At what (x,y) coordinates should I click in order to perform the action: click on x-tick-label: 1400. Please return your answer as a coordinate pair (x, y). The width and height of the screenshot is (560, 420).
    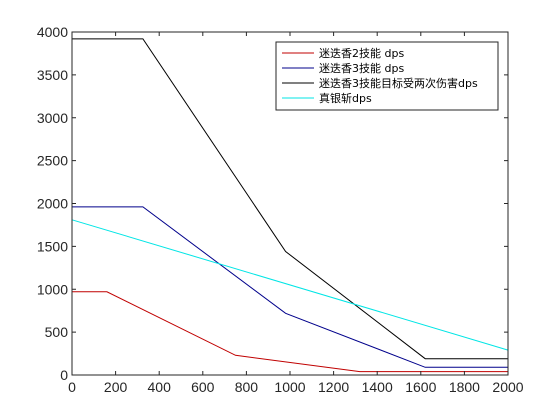
    Looking at the image, I should click on (377, 387).